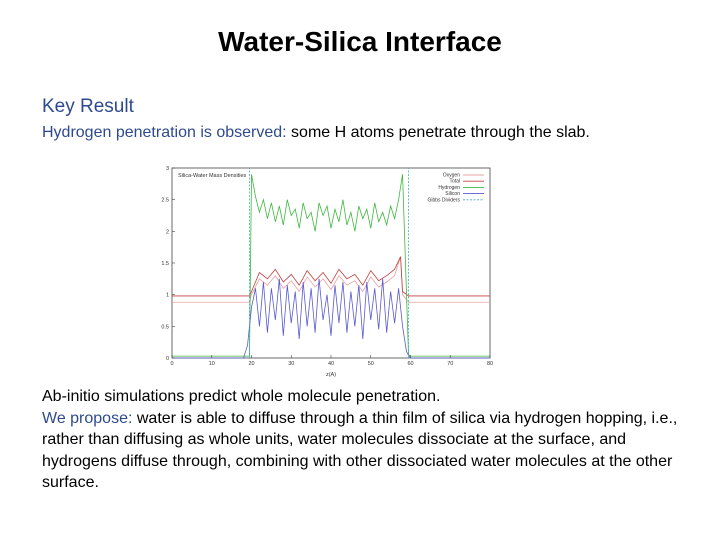 This screenshot has width=720, height=540. What do you see at coordinates (165, 201) in the screenshot?
I see `y-tick-label: 2.5` at bounding box center [165, 201].